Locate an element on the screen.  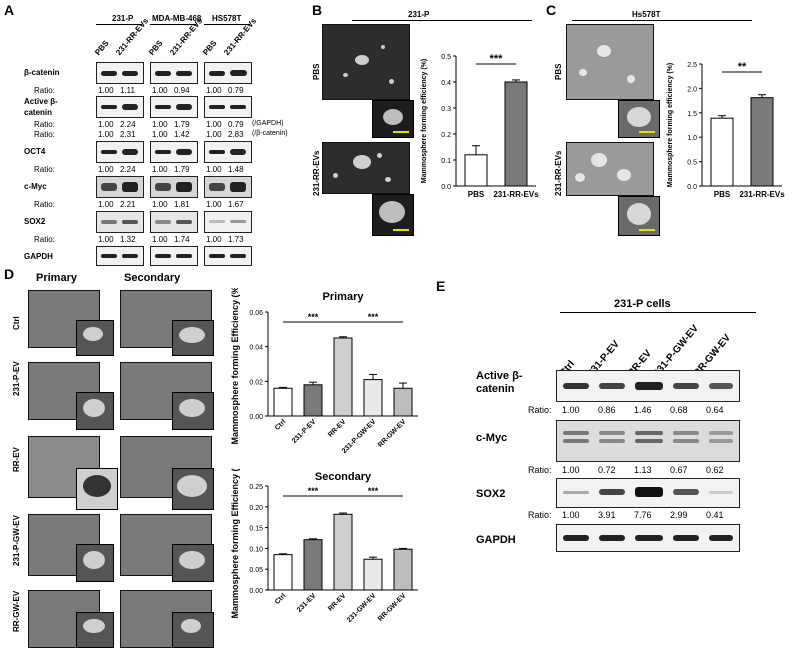
y-tick-label: 0.20 is located at coordinates (256, 508).